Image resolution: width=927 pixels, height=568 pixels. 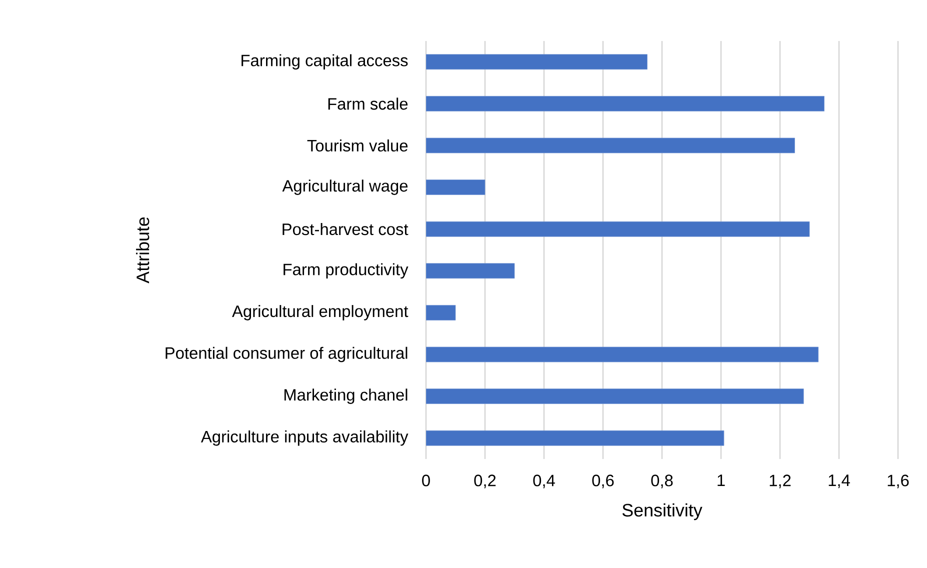 I want to click on y-tick-label: Post-harvest cost, so click(x=345, y=229).